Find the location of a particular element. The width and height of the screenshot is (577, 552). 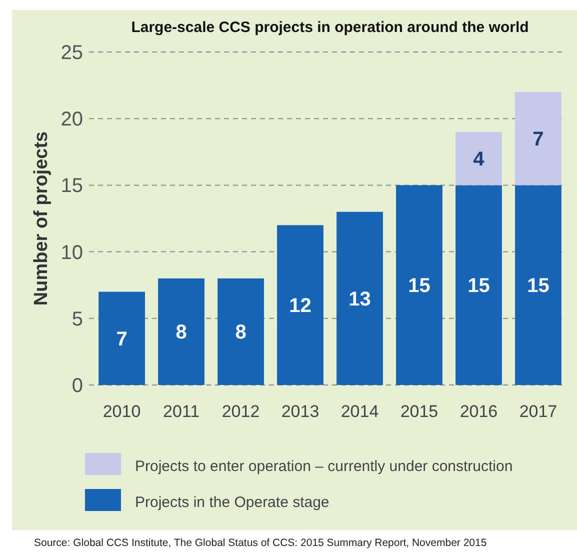

x-tick-label: 2017 is located at coordinates (538, 411).